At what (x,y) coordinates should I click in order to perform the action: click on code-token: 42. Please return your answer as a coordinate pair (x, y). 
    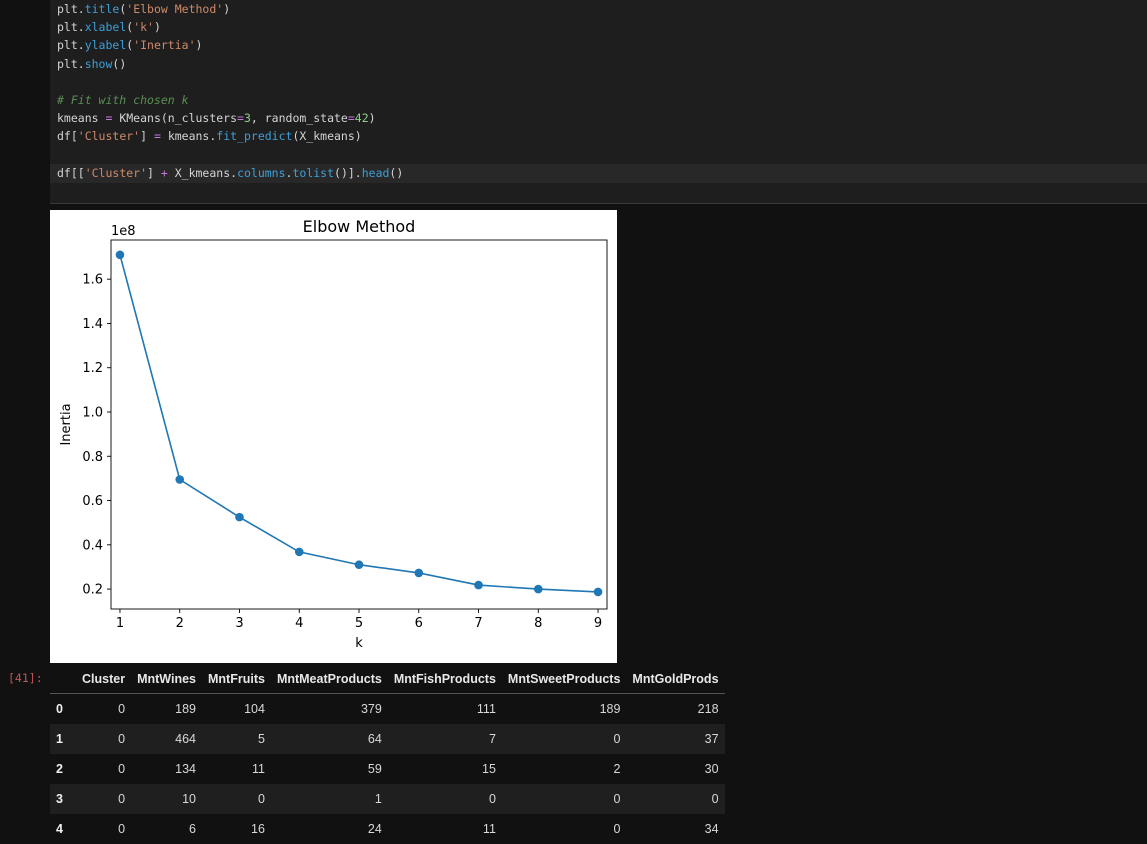
    Looking at the image, I should click on (362, 118).